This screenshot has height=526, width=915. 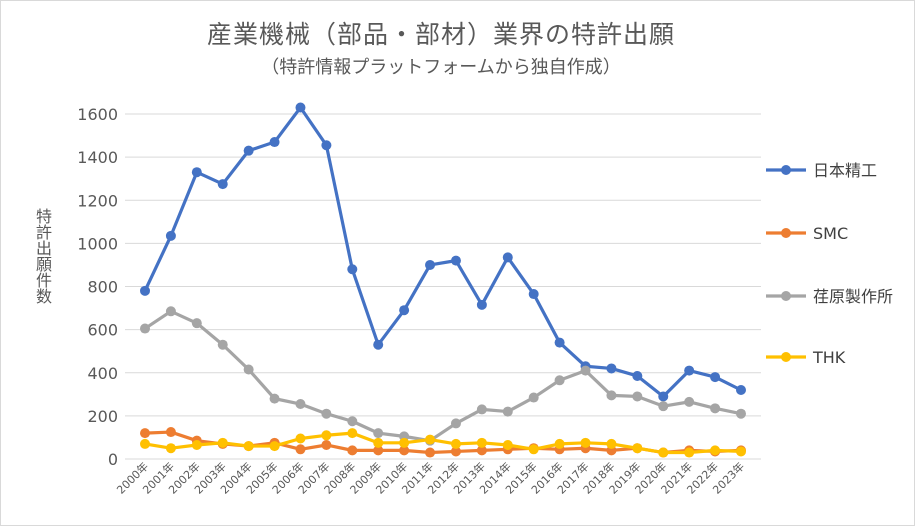 I want to click on y-tick-label: 400, so click(x=102, y=373).